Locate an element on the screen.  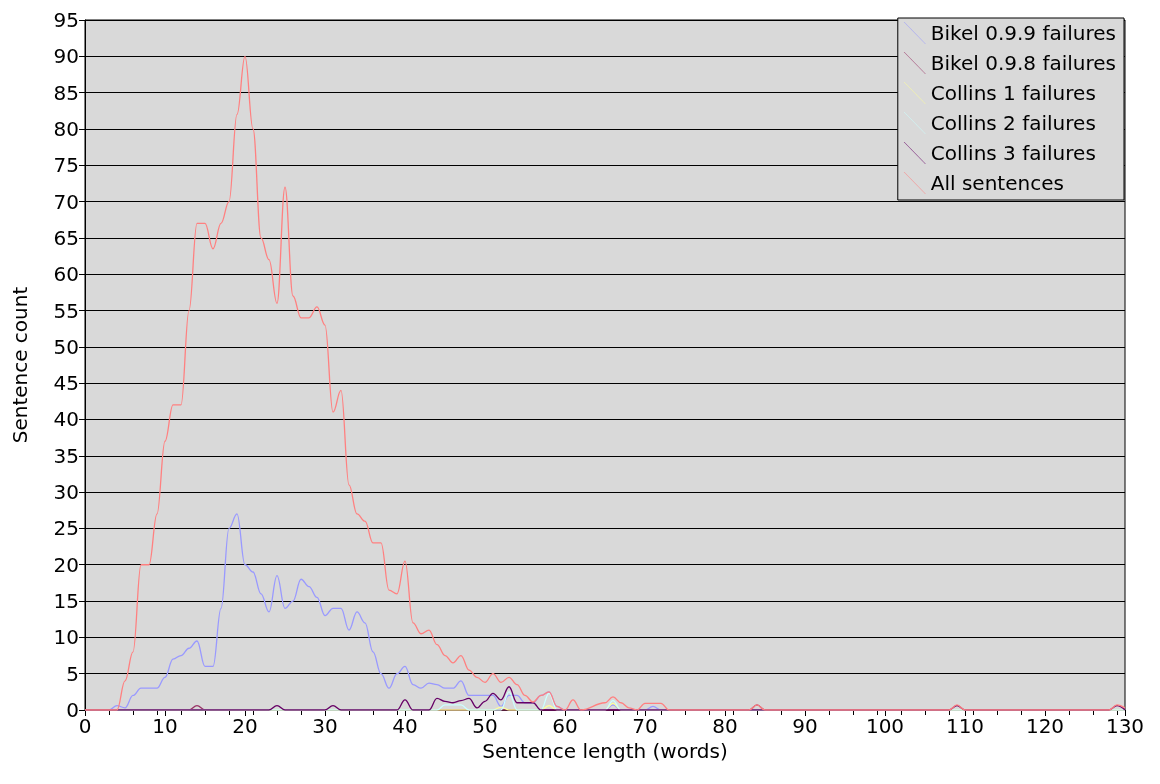
y-tick-label: 90 is located at coordinates (66, 56).